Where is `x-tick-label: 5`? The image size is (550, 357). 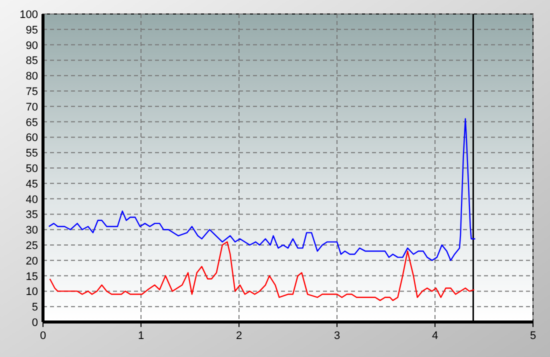
x-tick-label: 5 is located at coordinates (533, 336).